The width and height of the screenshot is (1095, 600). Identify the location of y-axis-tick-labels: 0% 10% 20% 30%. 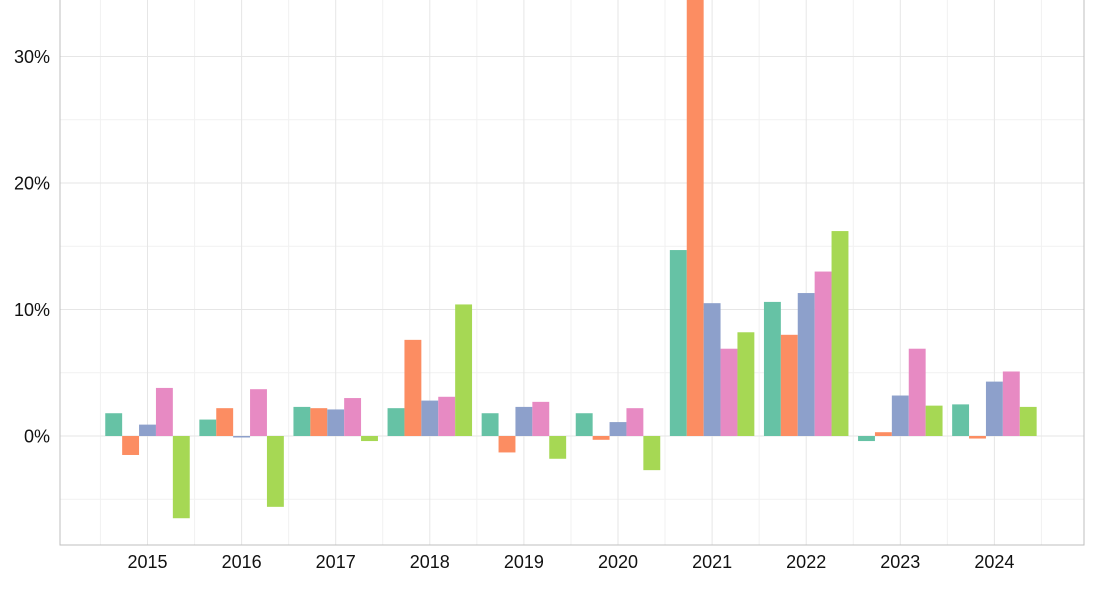
(32, 247).